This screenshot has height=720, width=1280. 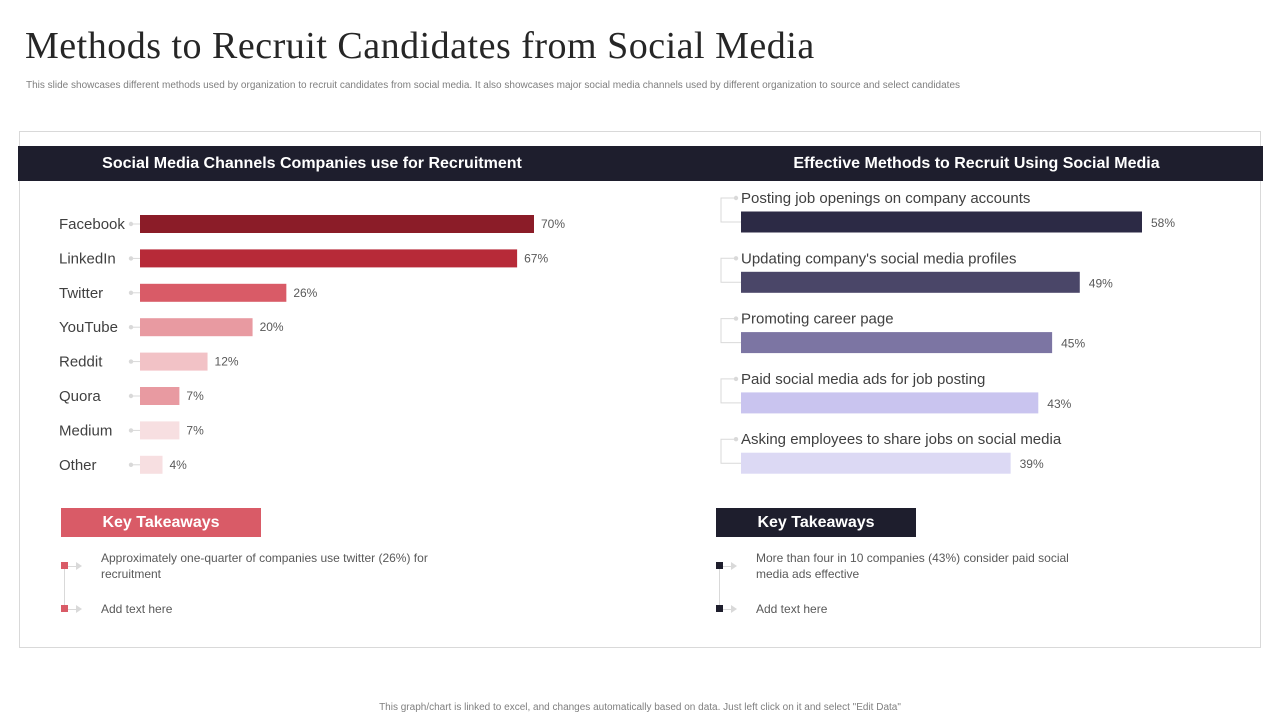 I want to click on category-label: Facebook, so click(x=92, y=224).